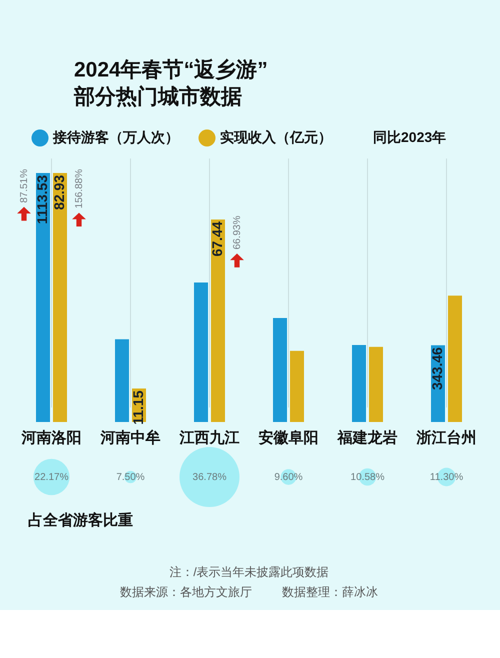 The height and width of the screenshot is (658, 500). What do you see at coordinates (24, 185) in the screenshot?
I see `annotation: 87.51%` at bounding box center [24, 185].